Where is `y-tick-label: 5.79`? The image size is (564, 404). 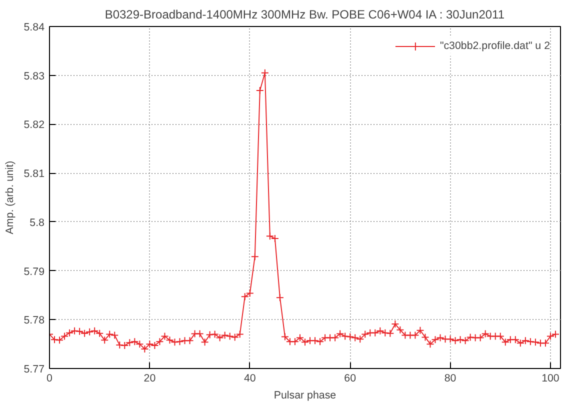 y-tick-label: 5.79 is located at coordinates (34, 272).